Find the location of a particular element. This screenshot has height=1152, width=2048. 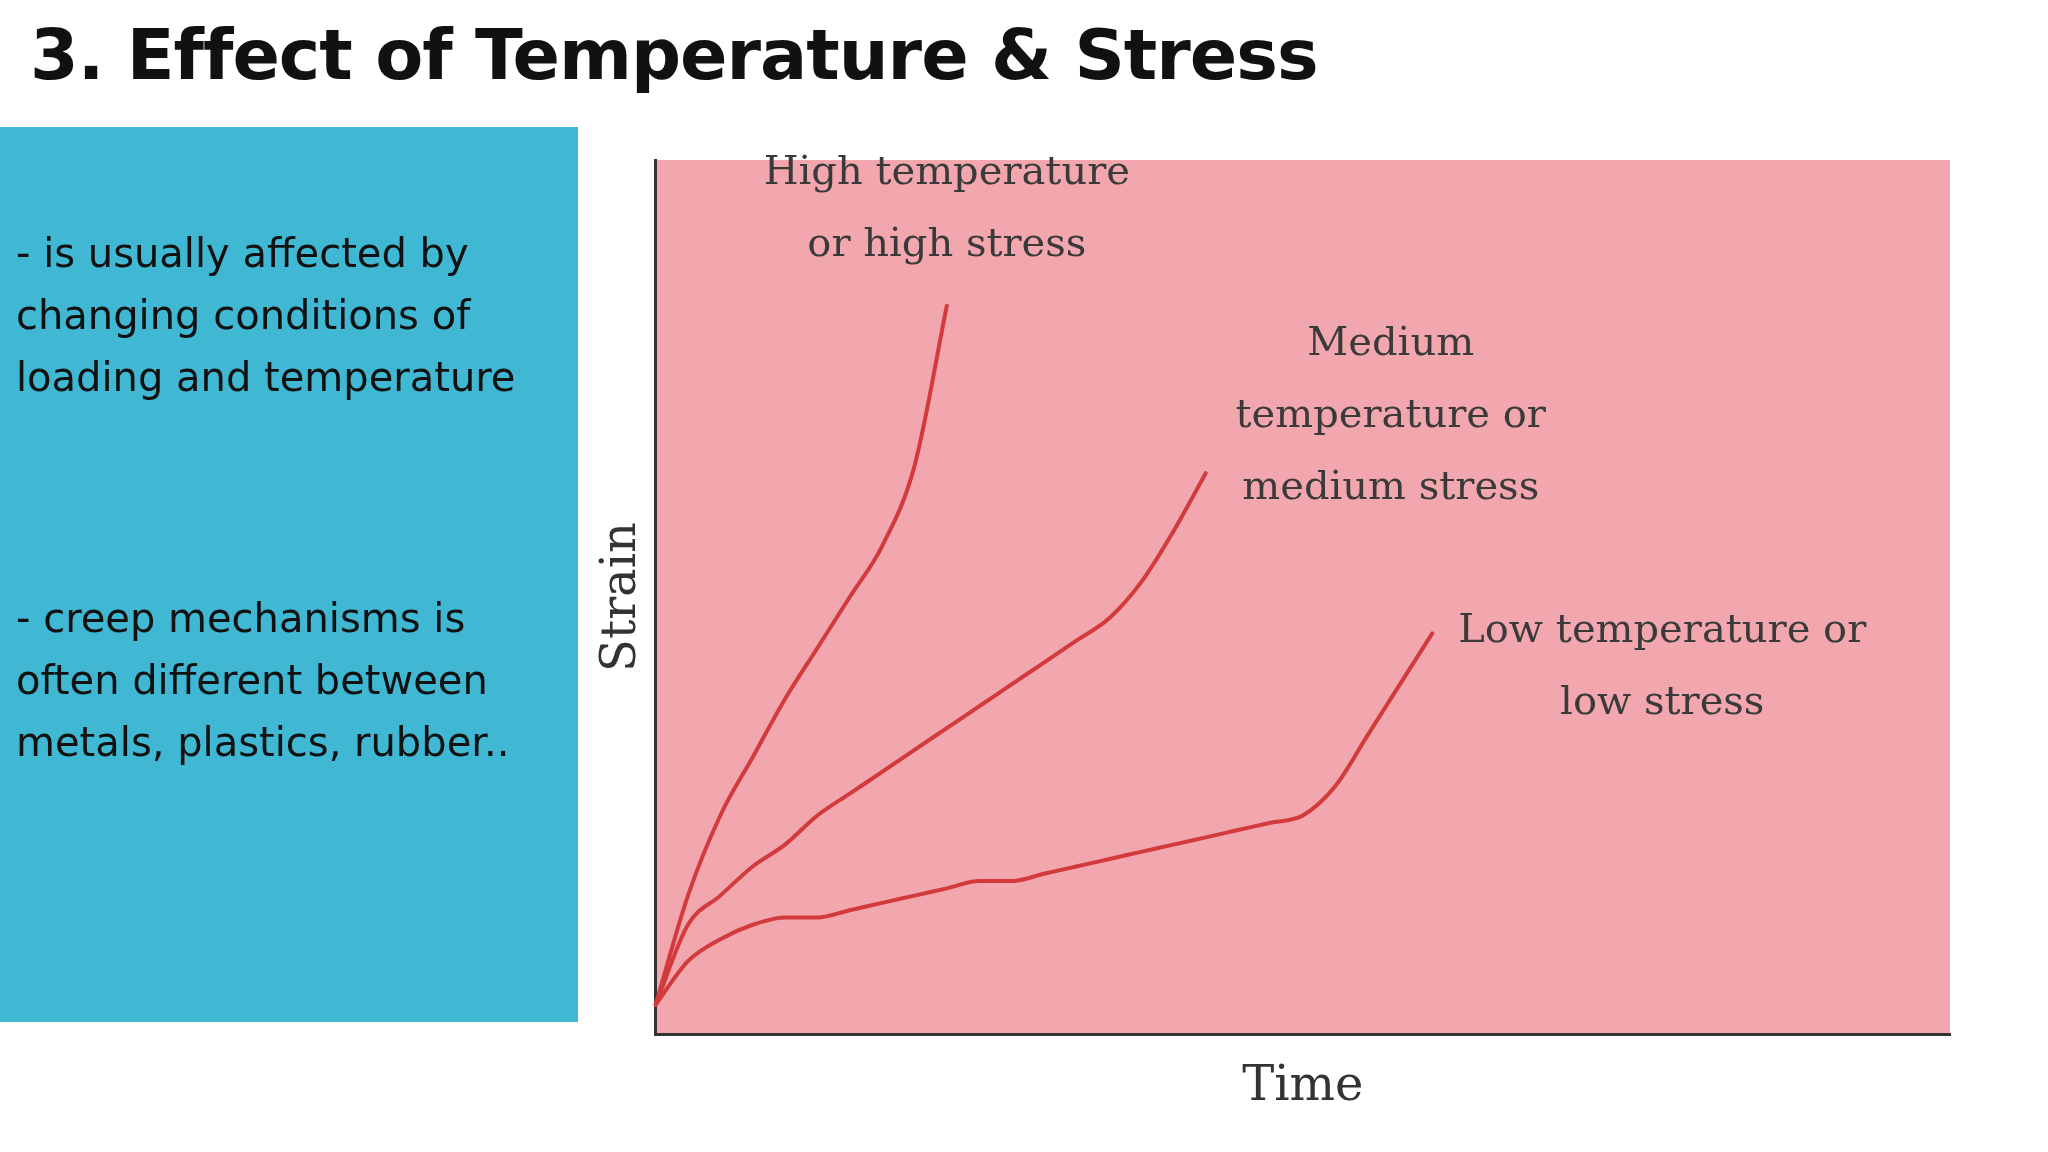

x-axis-title: Time is located at coordinates (1303, 1082).